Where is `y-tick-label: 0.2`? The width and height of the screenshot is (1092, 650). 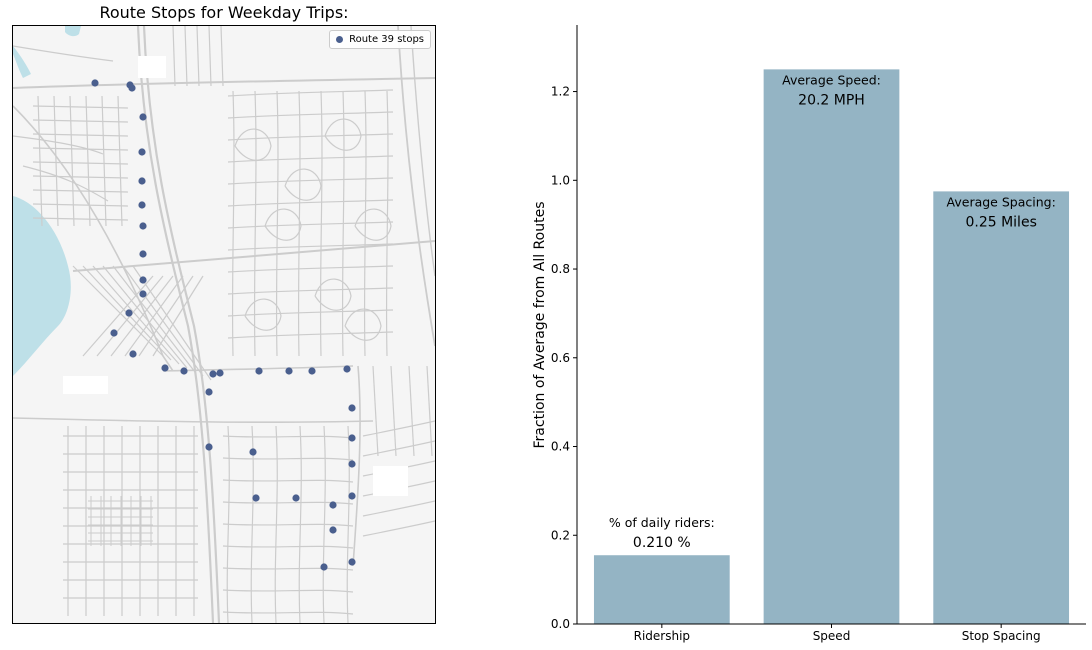
y-tick-label: 0.2 is located at coordinates (560, 535).